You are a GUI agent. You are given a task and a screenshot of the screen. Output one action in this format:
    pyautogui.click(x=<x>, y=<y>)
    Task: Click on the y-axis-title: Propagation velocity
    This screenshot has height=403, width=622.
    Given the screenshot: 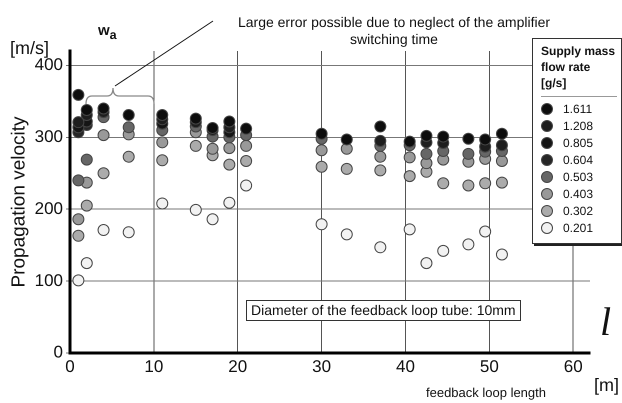 What is the action you would take?
    pyautogui.click(x=19, y=202)
    